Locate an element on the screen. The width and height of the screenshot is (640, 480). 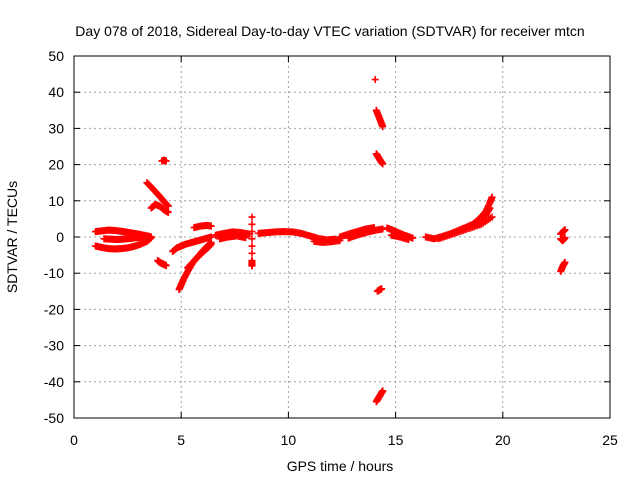
y-tick-label: -50 is located at coordinates (54, 418).